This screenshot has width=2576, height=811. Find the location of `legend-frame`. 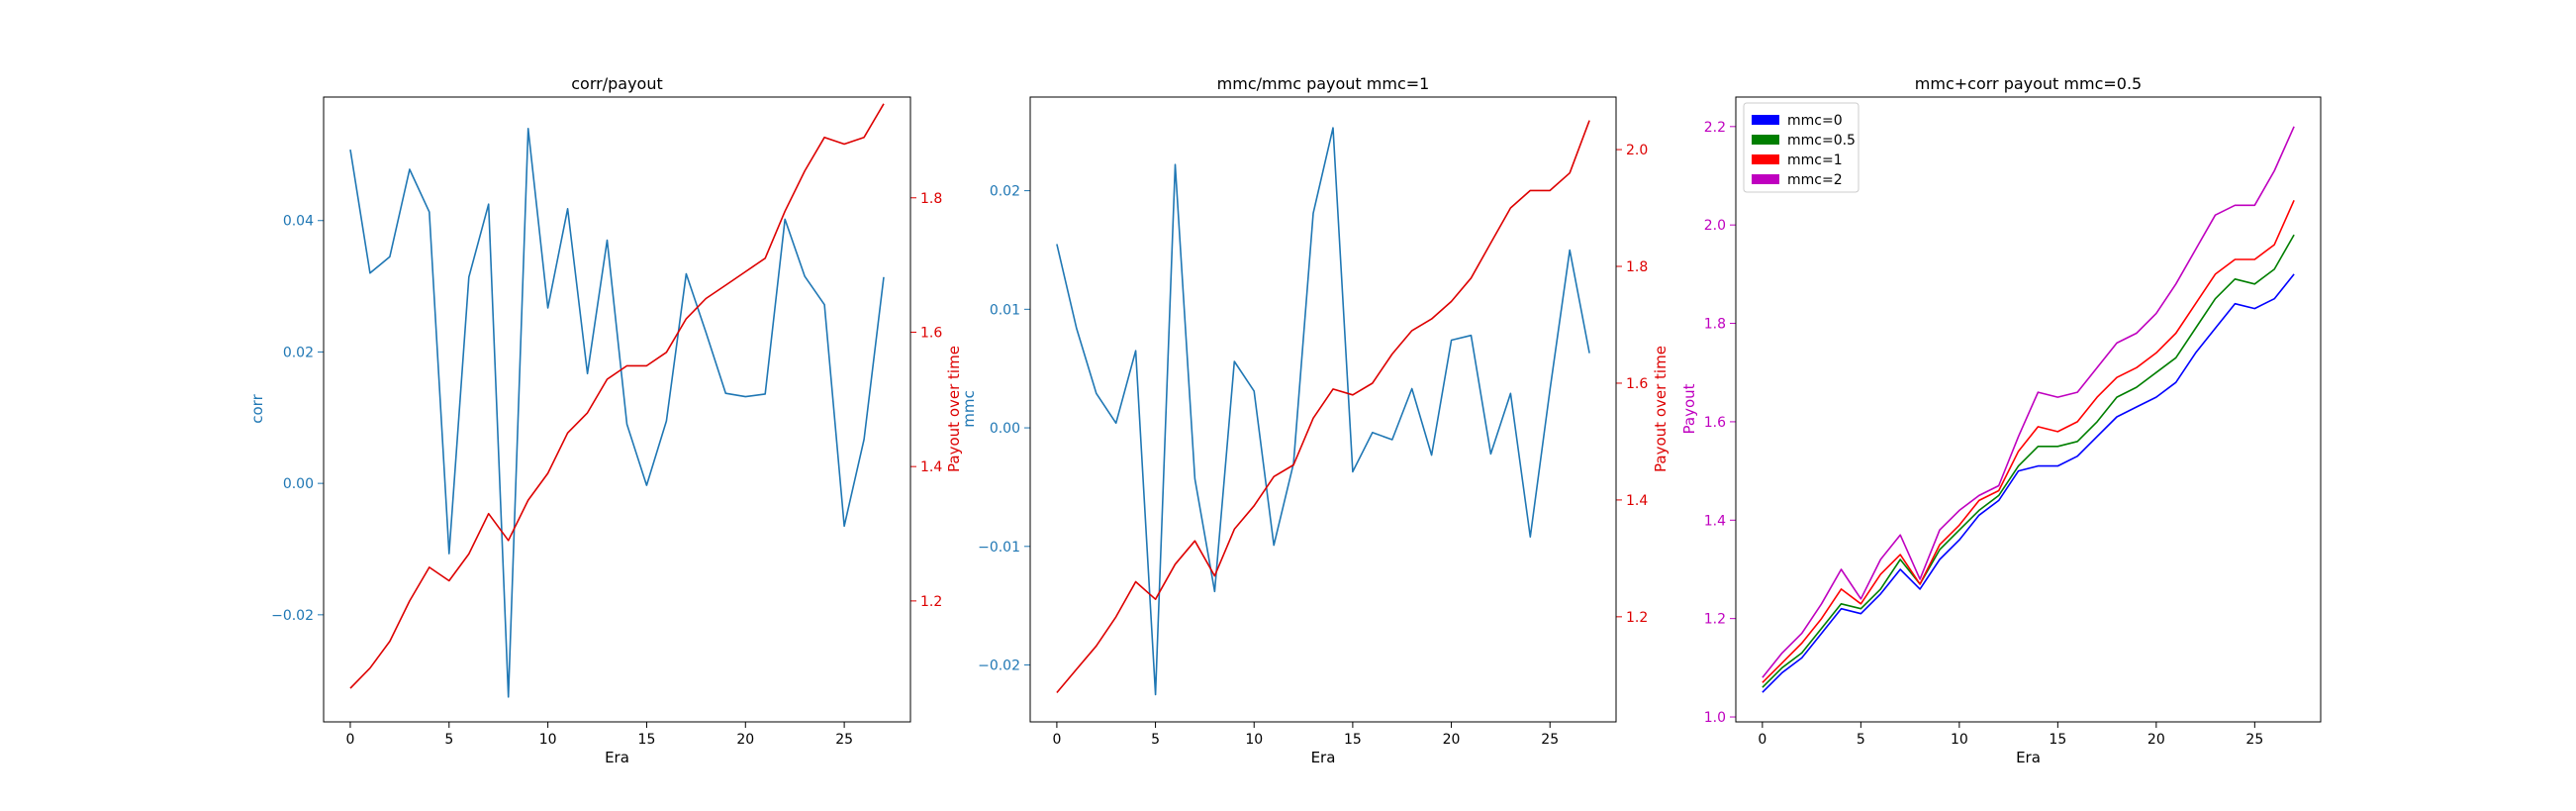

legend-frame is located at coordinates (1801, 147).